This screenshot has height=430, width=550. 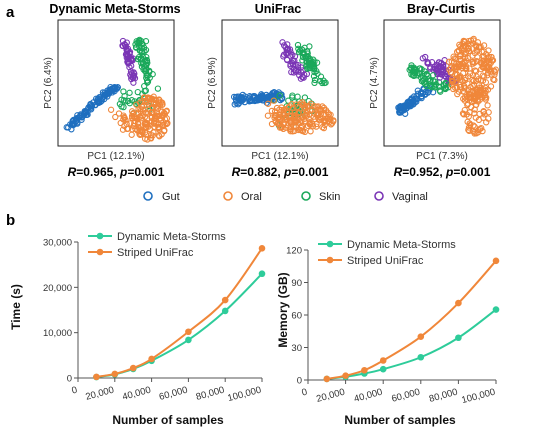 What do you see at coordinates (296, 316) in the screenshot?
I see `y-tick-label: 60` at bounding box center [296, 316].